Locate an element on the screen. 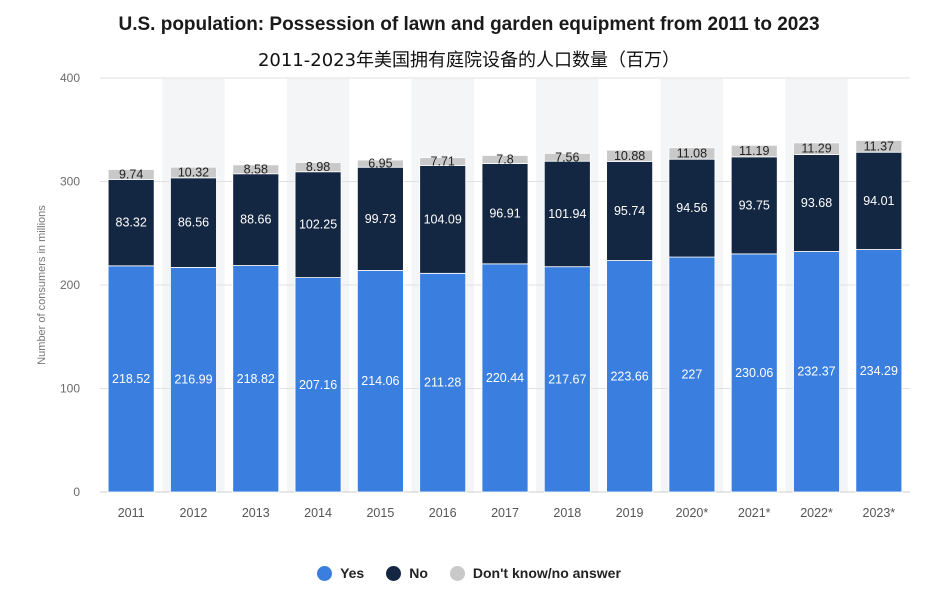 This screenshot has width=938, height=595. legend-label-dont-know: Don't know/no answer is located at coordinates (546, 573).